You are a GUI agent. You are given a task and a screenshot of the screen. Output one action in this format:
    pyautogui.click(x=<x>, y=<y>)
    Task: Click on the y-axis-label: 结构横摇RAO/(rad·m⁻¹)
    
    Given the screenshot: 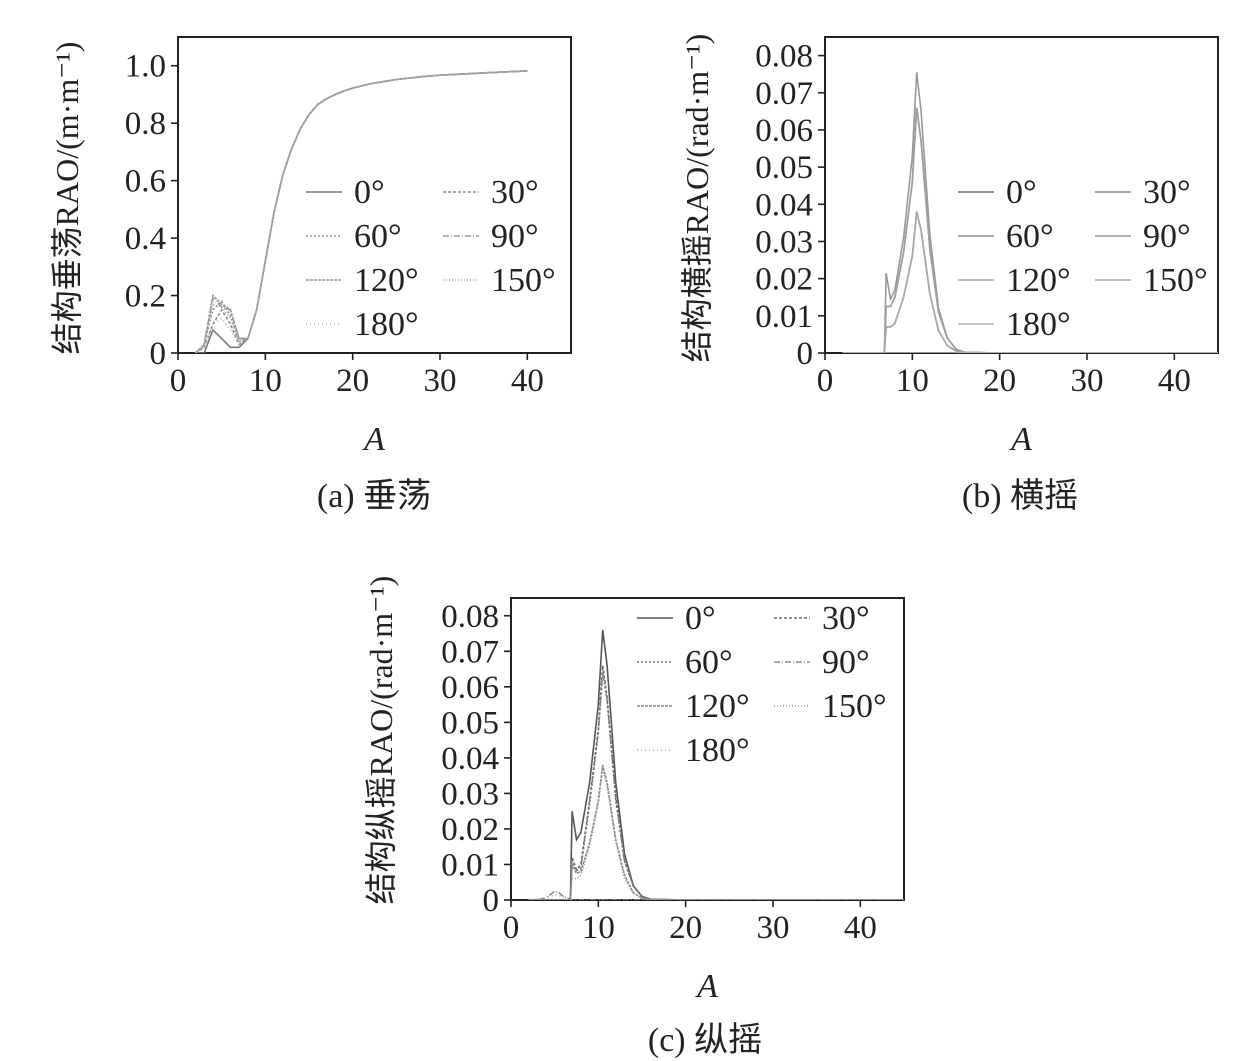 What is the action you would take?
    pyautogui.click(x=697, y=198)
    